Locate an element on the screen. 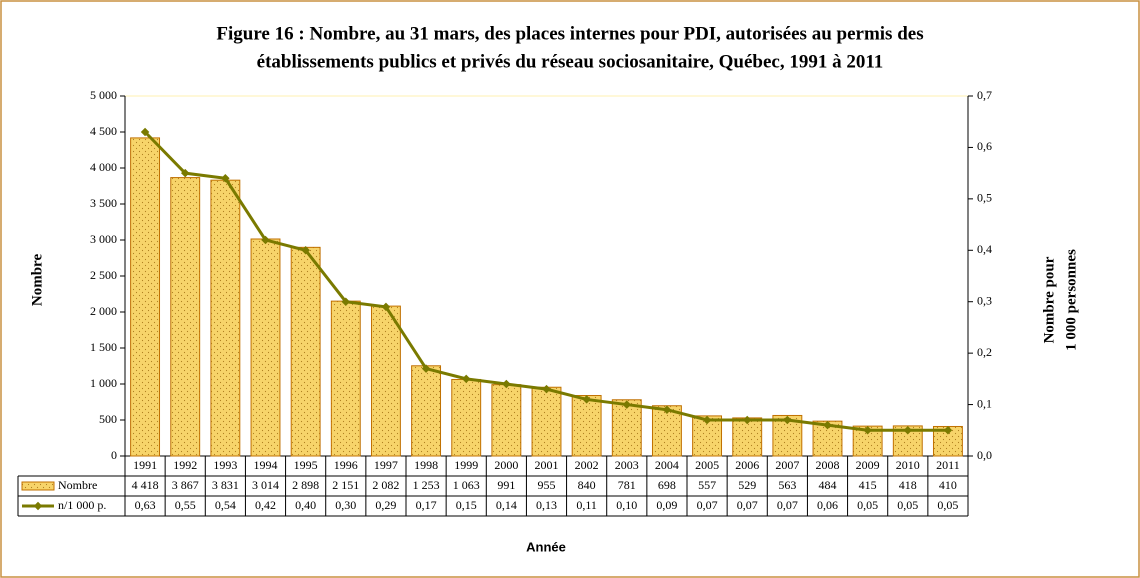 Image resolution: width=1140 pixels, height=578 pixels. y-tick-label: 1 500 is located at coordinates (103, 347).